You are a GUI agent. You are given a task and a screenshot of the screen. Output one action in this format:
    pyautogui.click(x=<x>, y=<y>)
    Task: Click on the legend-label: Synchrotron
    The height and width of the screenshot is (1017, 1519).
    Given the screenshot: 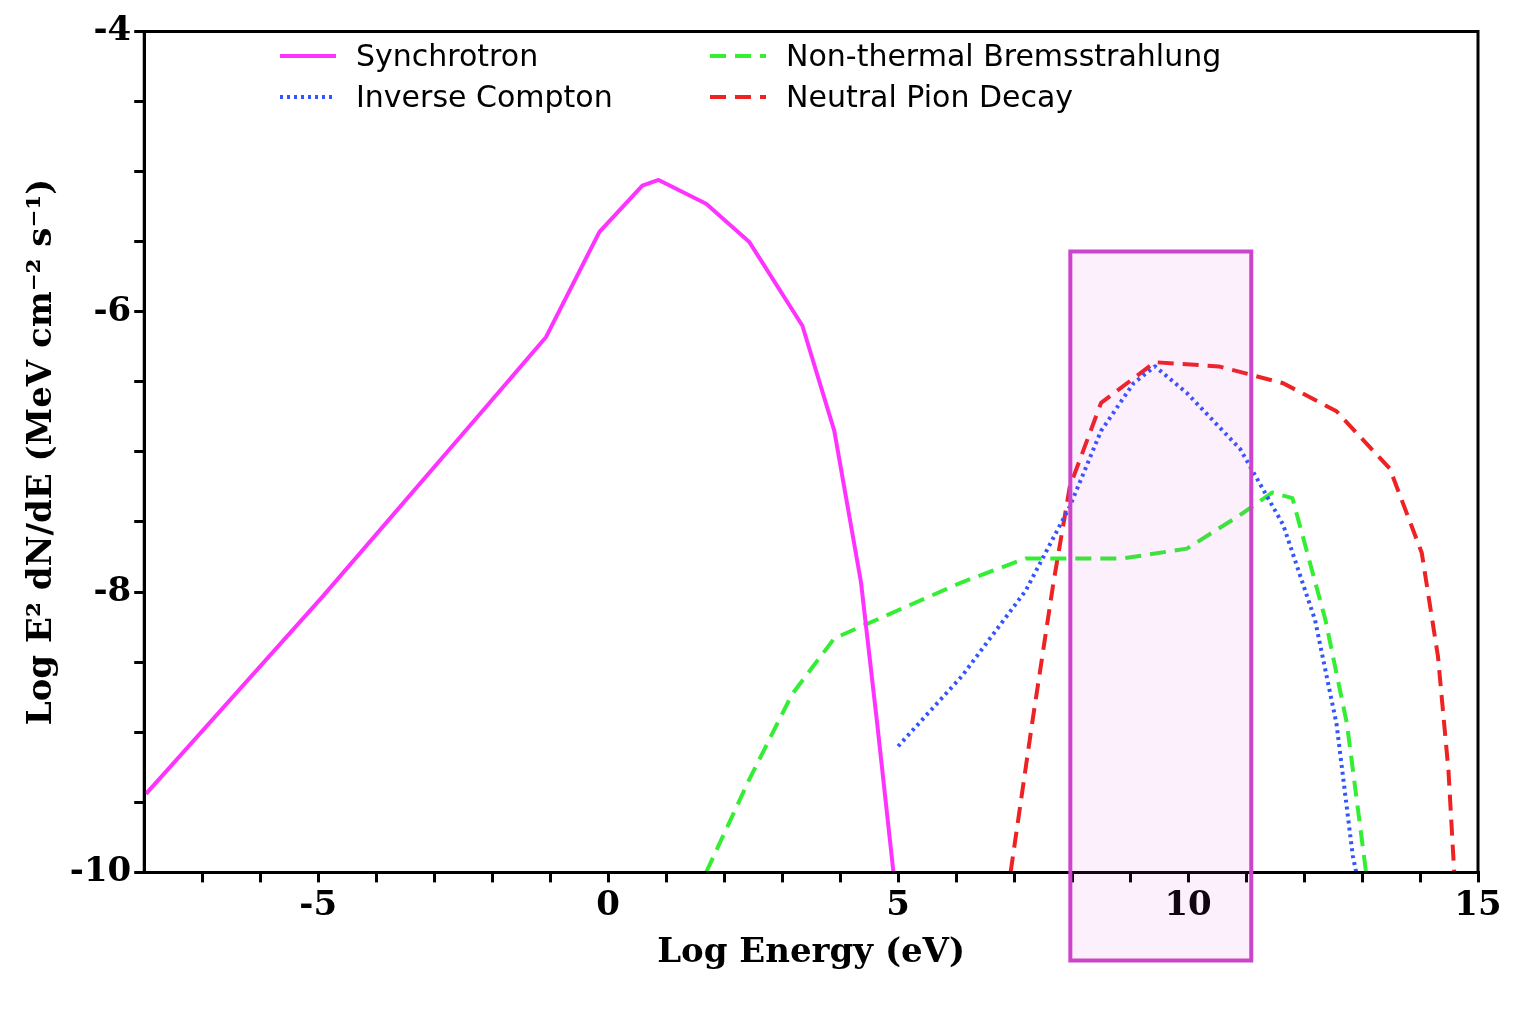 What is the action you would take?
    pyautogui.click(x=447, y=55)
    